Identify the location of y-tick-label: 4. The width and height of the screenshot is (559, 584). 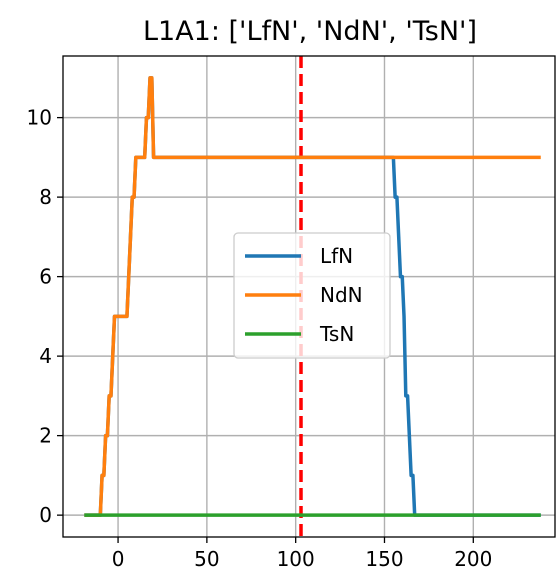
(45, 356).